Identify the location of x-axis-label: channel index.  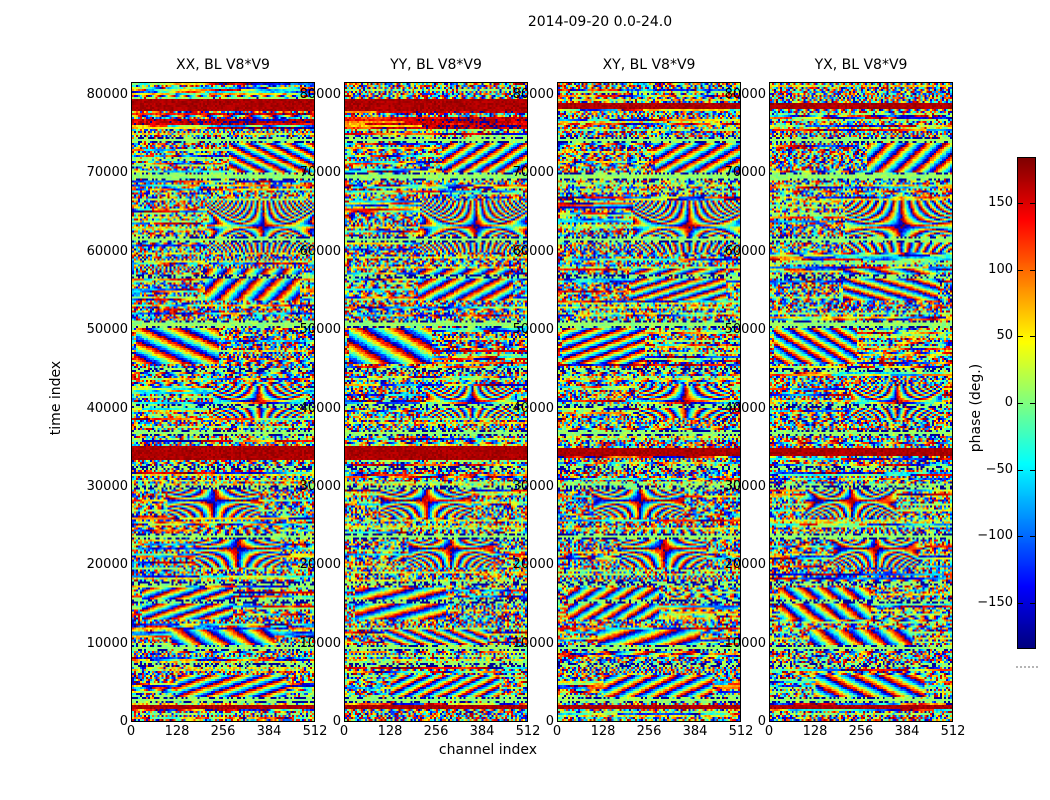
(488, 750).